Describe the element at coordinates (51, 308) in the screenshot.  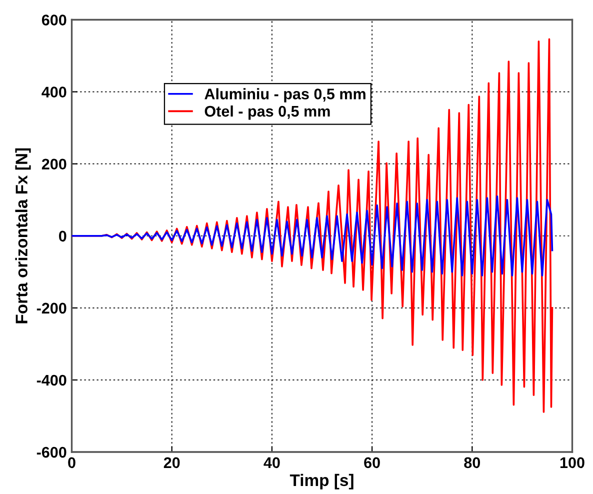
I see `y-tick-label: -200` at that location.